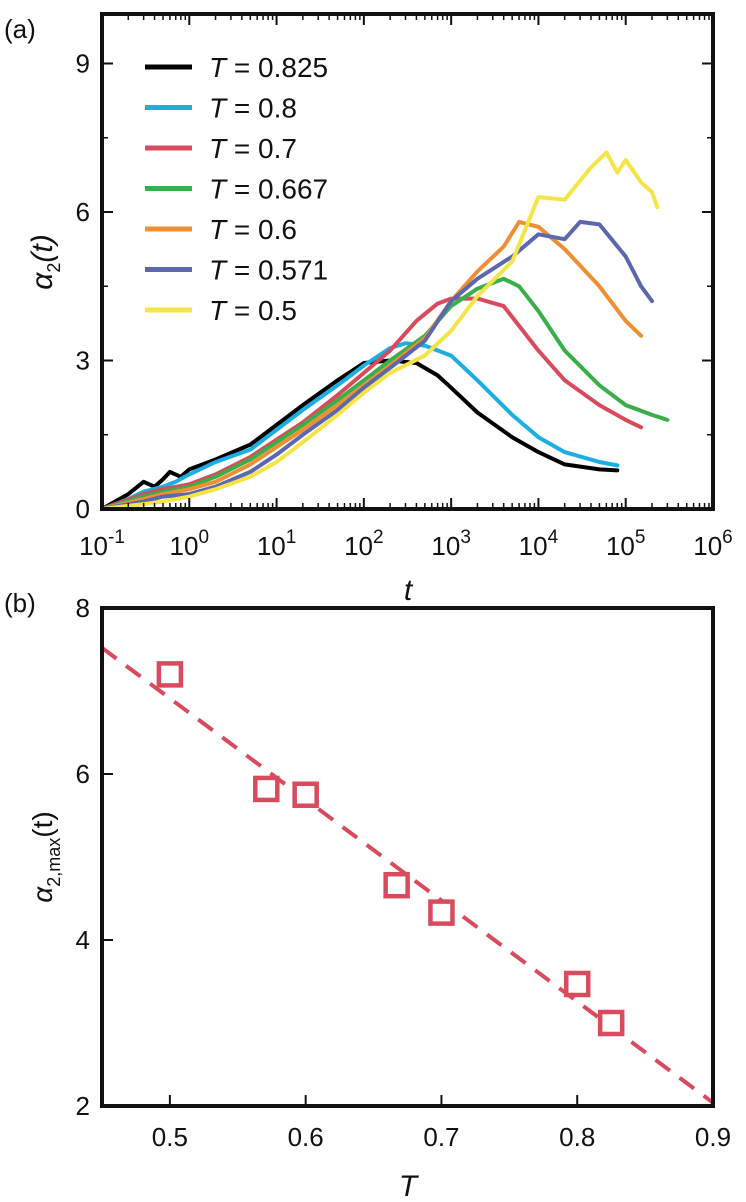 The height and width of the screenshot is (1202, 746). What do you see at coordinates (364, 544) in the screenshot?
I see `x-tick-label: 10²` at bounding box center [364, 544].